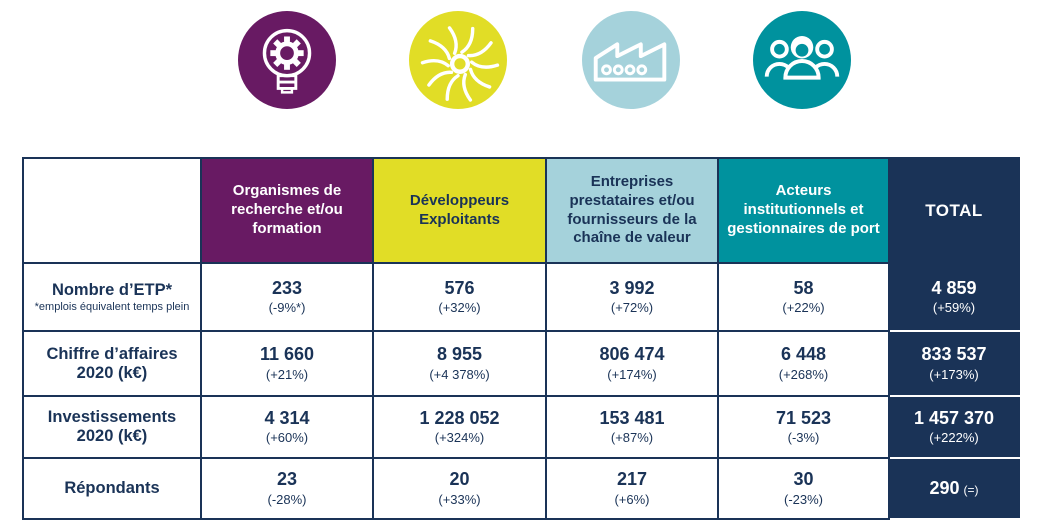 This screenshot has width=1042, height=526. I want to click on row-header-repondants: Répondants, so click(112, 488).